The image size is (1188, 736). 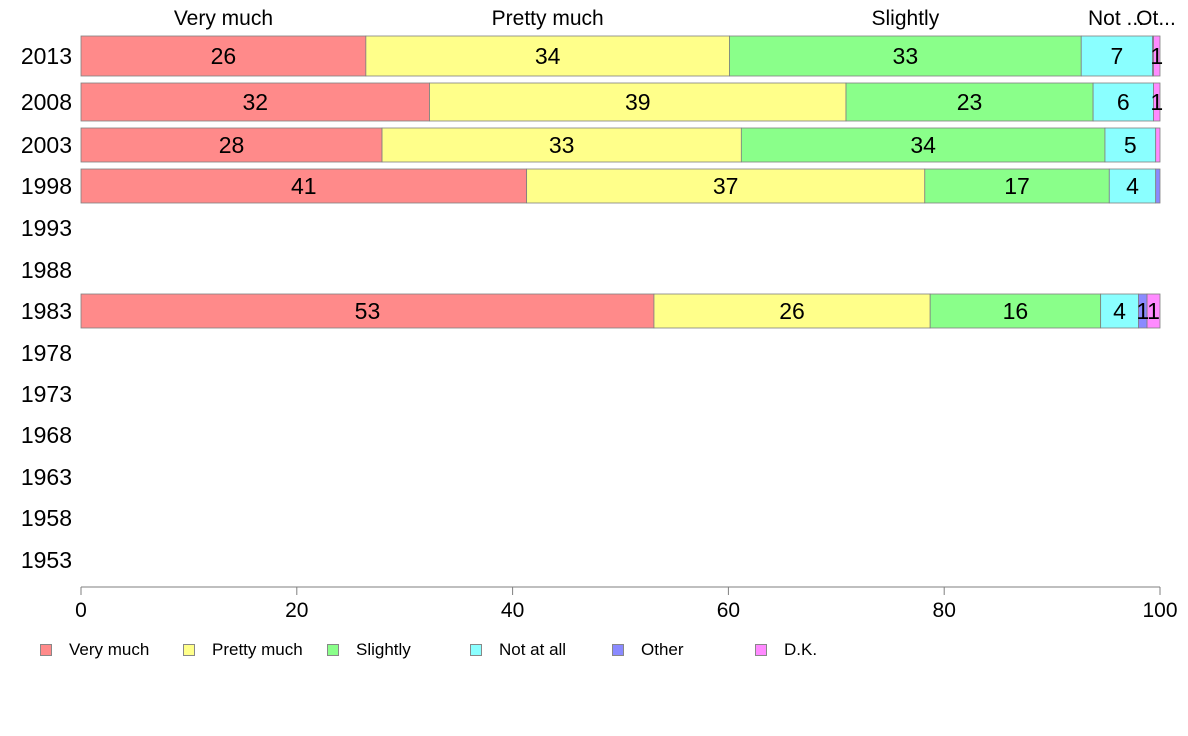 What do you see at coordinates (46, 560) in the screenshot?
I see `category-label: 1953` at bounding box center [46, 560].